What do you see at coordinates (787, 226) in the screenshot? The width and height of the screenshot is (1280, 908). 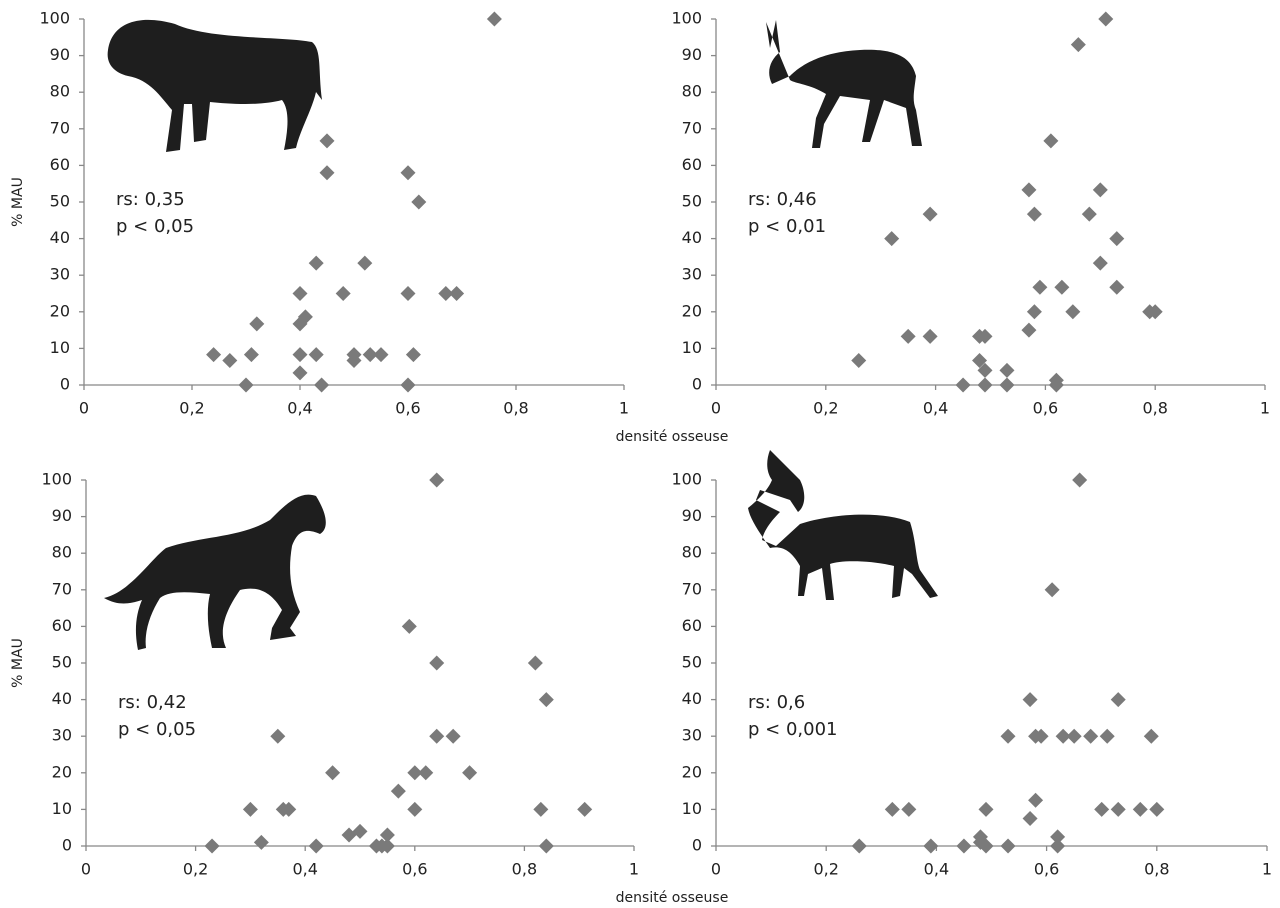 I see `annotation: p < 0,01` at bounding box center [787, 226].